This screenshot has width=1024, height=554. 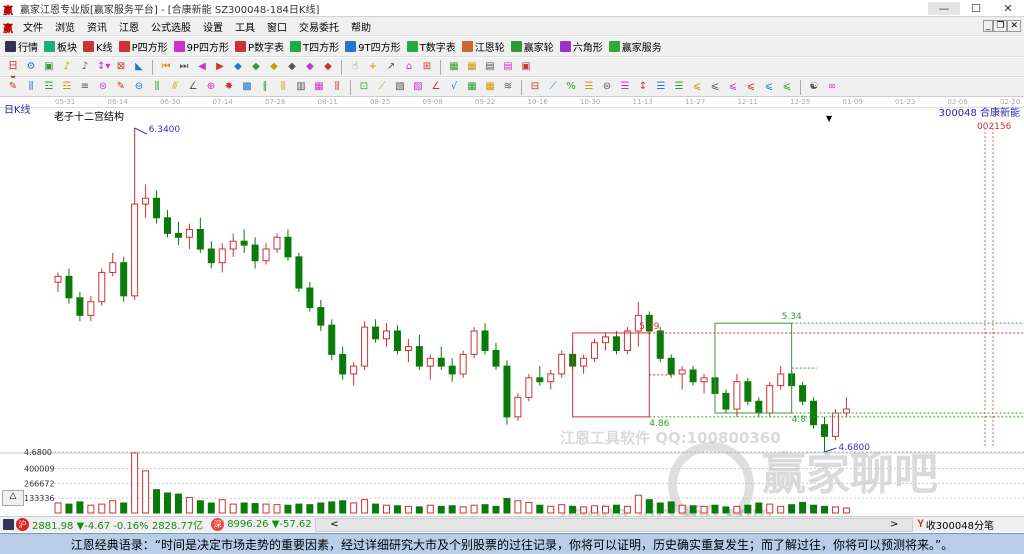 What do you see at coordinates (13, 86) in the screenshot?
I see `tool-icon: ✎` at bounding box center [13, 86].